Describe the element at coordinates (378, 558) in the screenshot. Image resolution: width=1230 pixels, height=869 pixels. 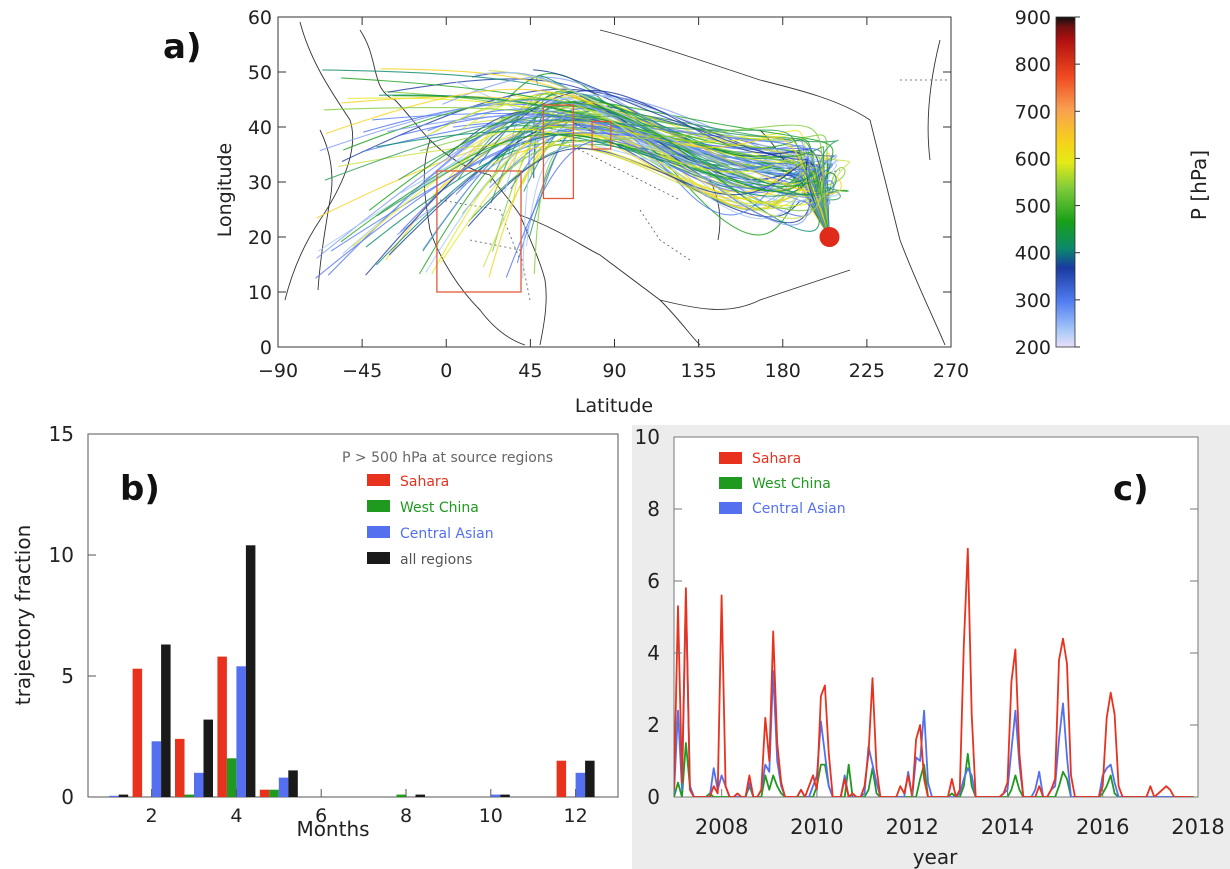
I see `legend-swatch-all-regions` at that location.